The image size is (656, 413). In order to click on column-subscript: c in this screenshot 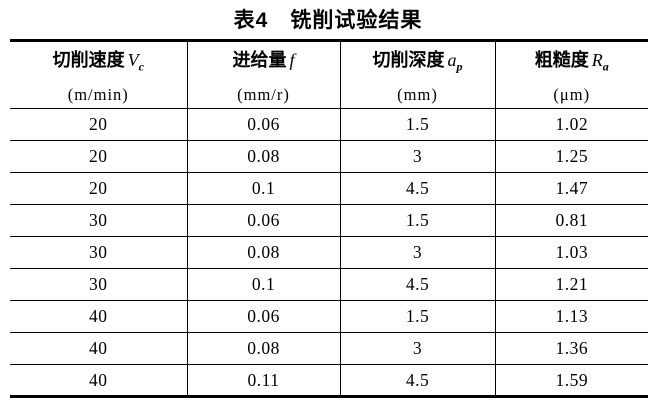, I will do `click(141, 66)`.